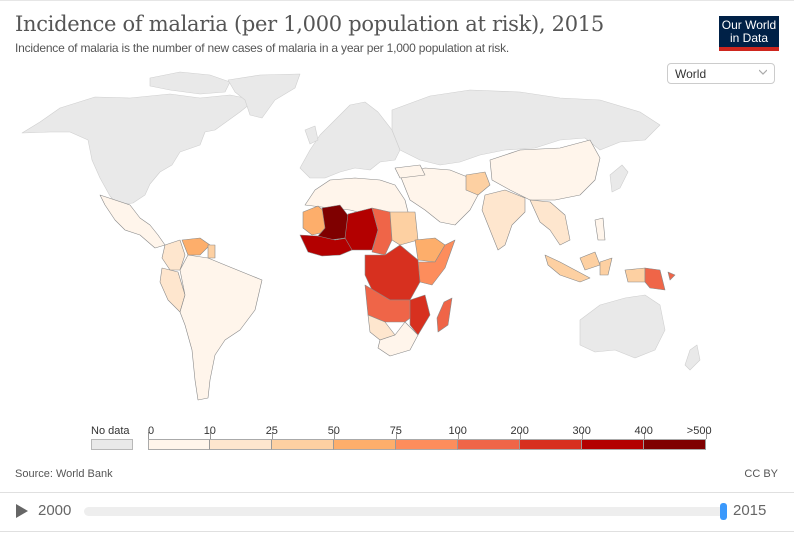 The height and width of the screenshot is (533, 794). Describe the element at coordinates (334, 222) in the screenshot. I see `region-mali` at that location.